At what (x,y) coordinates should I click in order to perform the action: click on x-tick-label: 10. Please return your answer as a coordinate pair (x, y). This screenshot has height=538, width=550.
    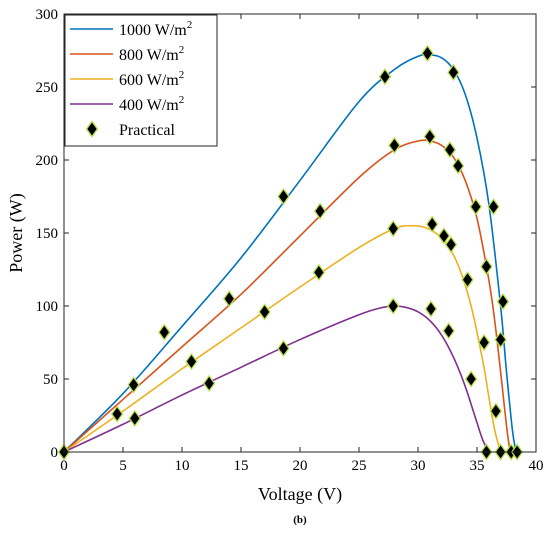
    Looking at the image, I should click on (182, 466).